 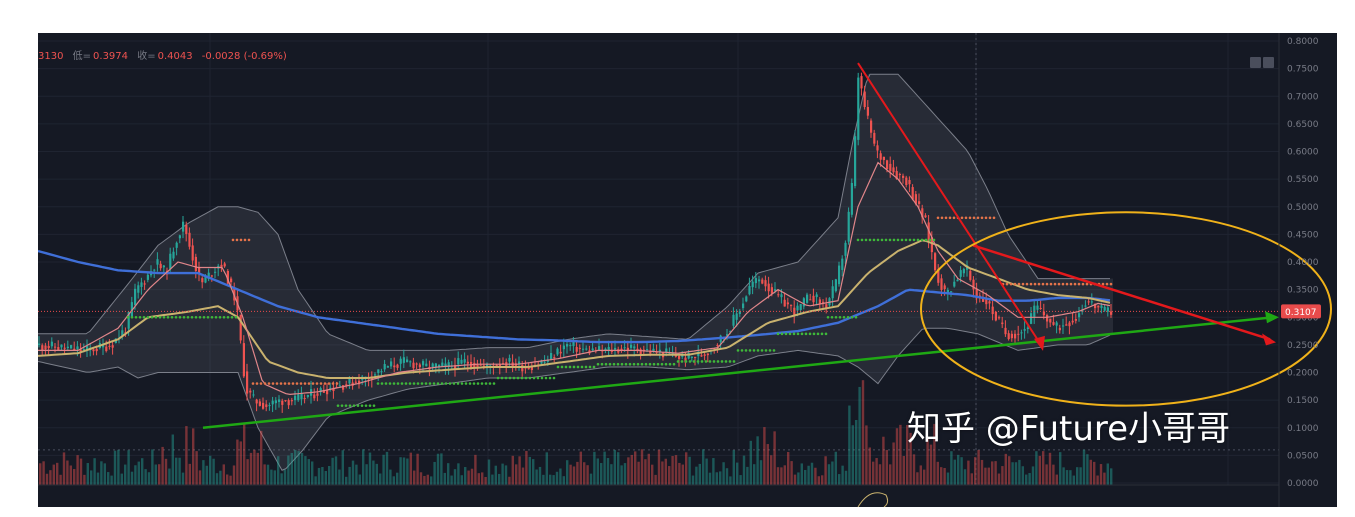 I want to click on layout-buttons, so click(x=1262, y=62).